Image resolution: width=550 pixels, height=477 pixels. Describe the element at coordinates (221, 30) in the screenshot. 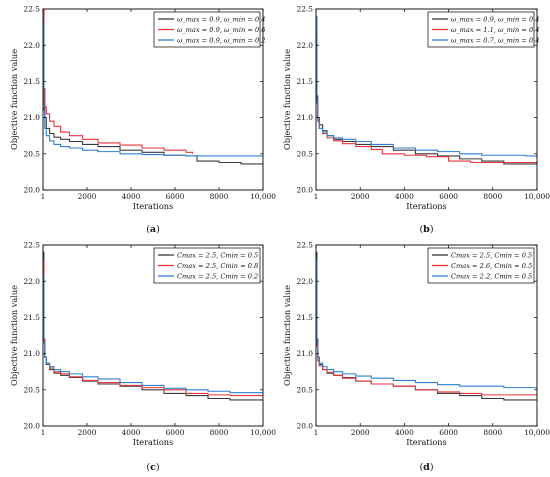

I see `legend-label-2: ω_max = 0.9, ω_min = 0.6` at that location.